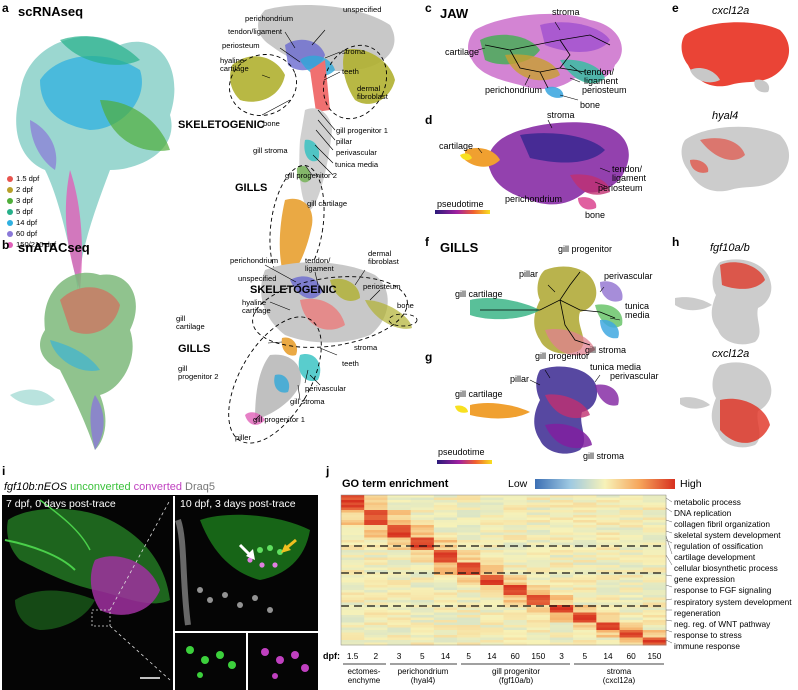 This screenshot has width=798, height=690. Describe the element at coordinates (160, 495) in the screenshot. I see `divider` at that location.